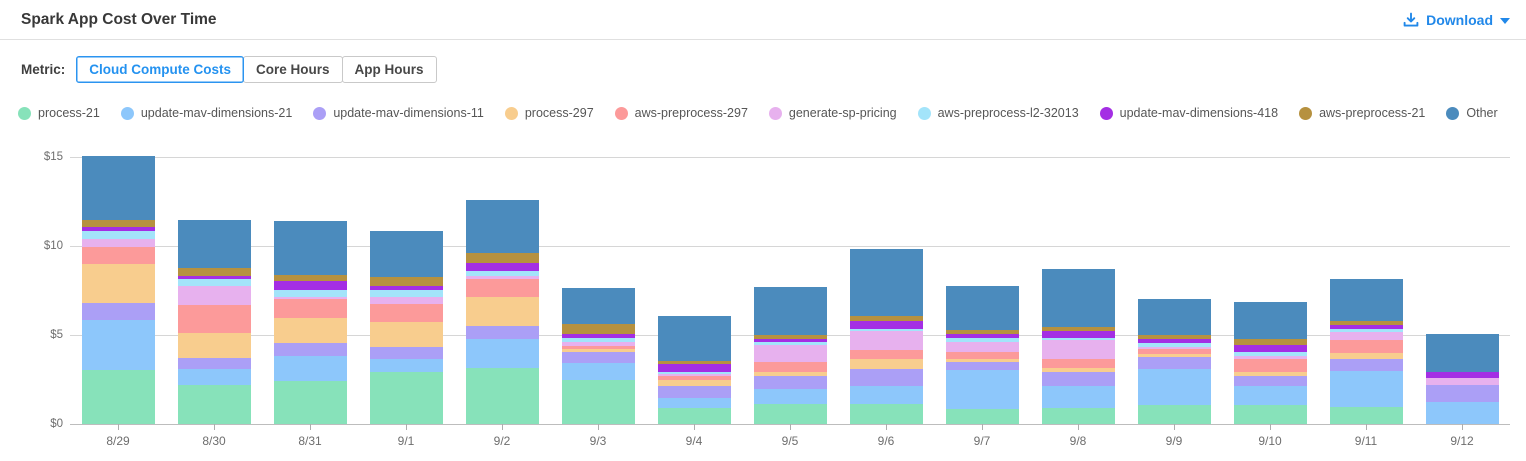  I want to click on legend-item-aws-preprocess-l2-32013: aws-preprocess-l2-32013, so click(998, 113).